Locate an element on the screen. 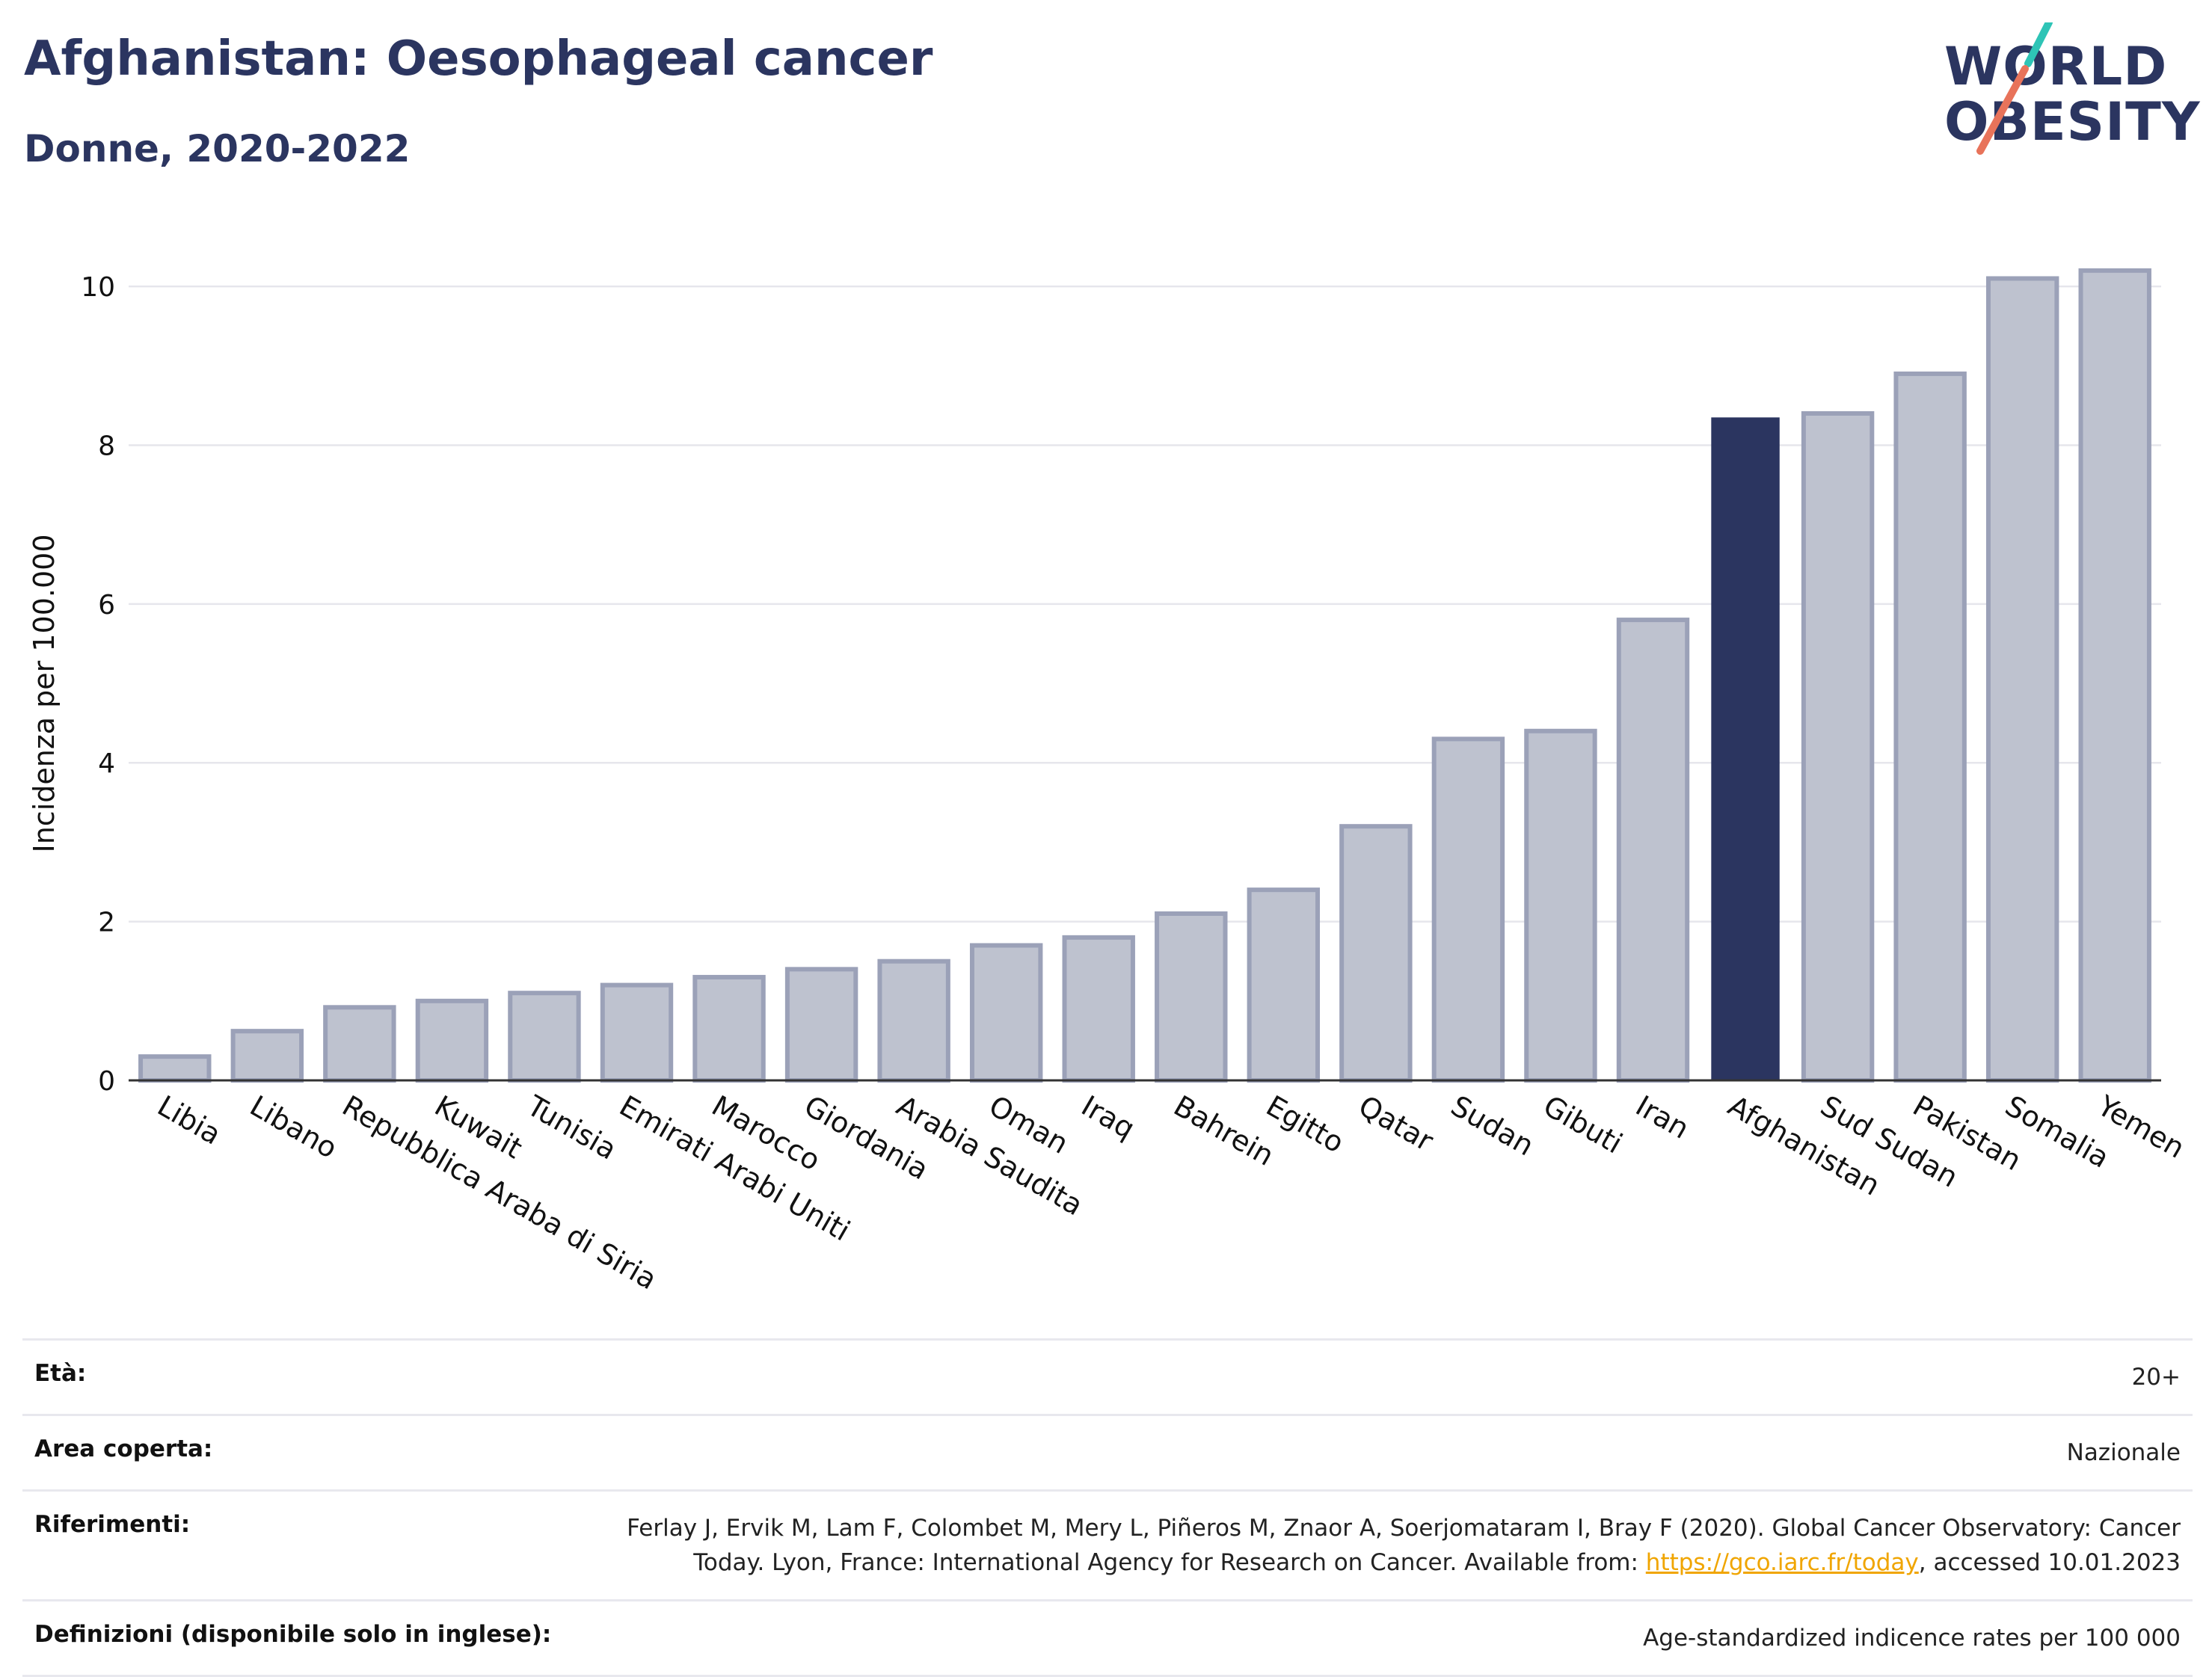 The image size is (2212, 1677). bar-iran is located at coordinates (1653, 850).